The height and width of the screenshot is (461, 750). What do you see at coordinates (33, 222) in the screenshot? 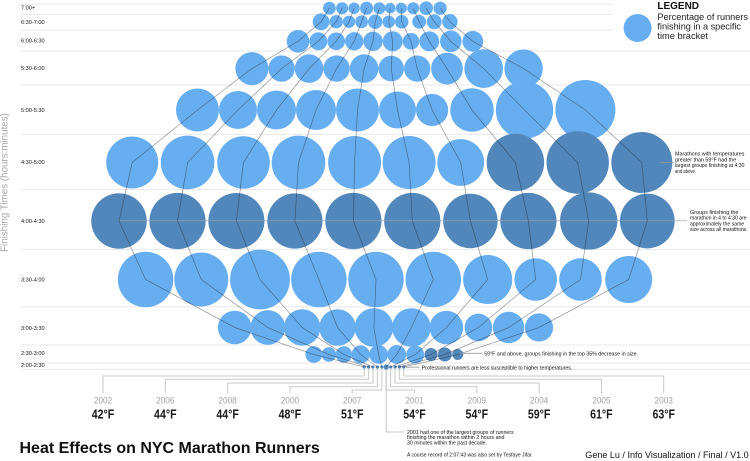
I see `svg-text: 4:00-4:30` at bounding box center [33, 222].